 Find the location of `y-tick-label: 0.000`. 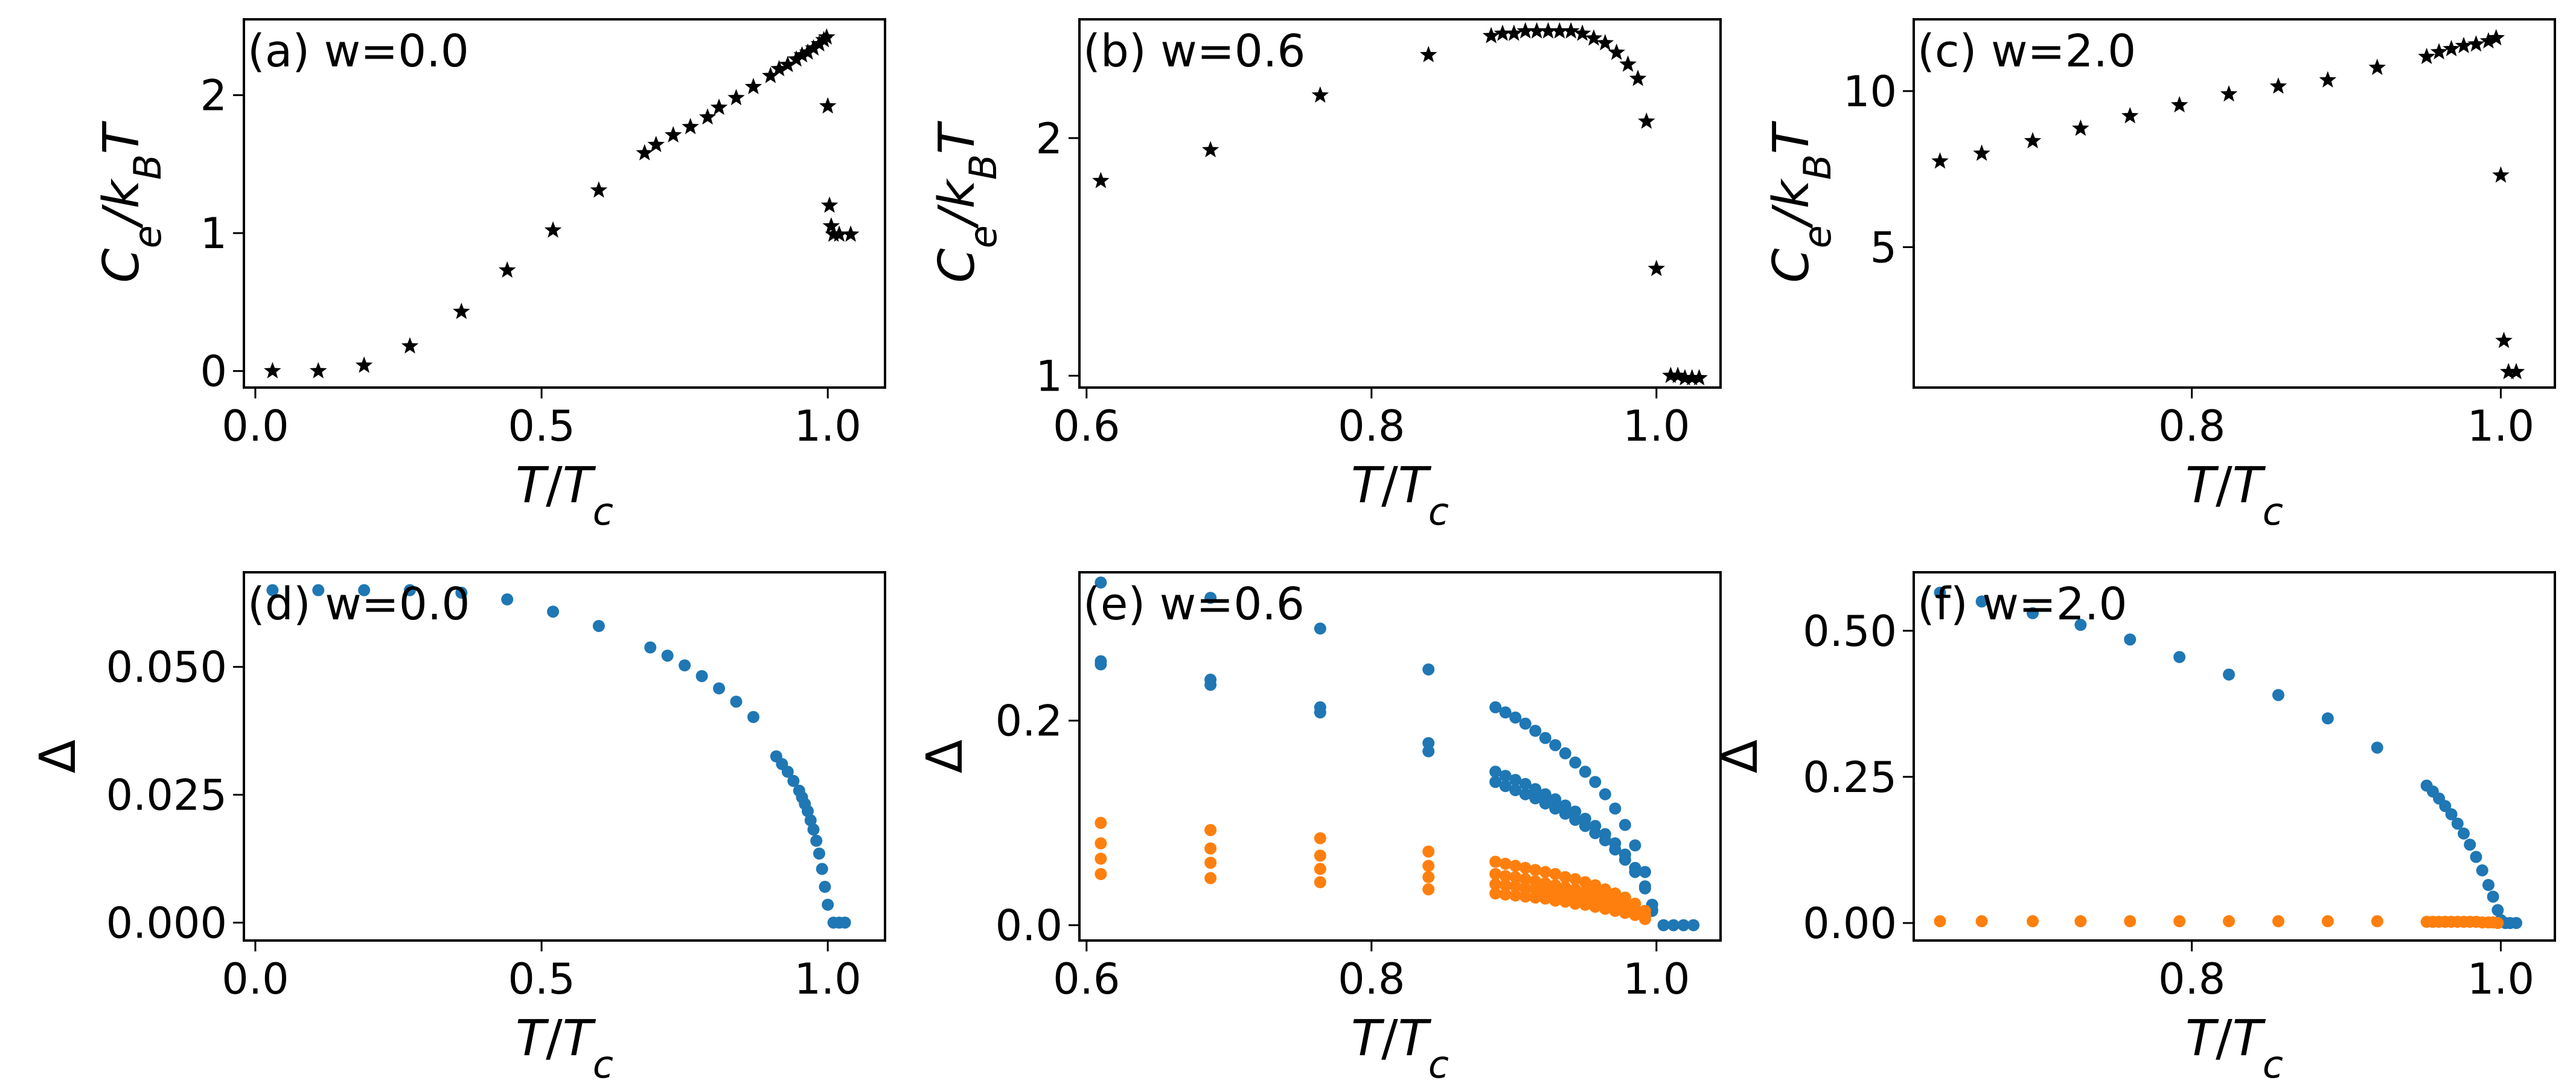

y-tick-label: 0.000 is located at coordinates (166, 923).